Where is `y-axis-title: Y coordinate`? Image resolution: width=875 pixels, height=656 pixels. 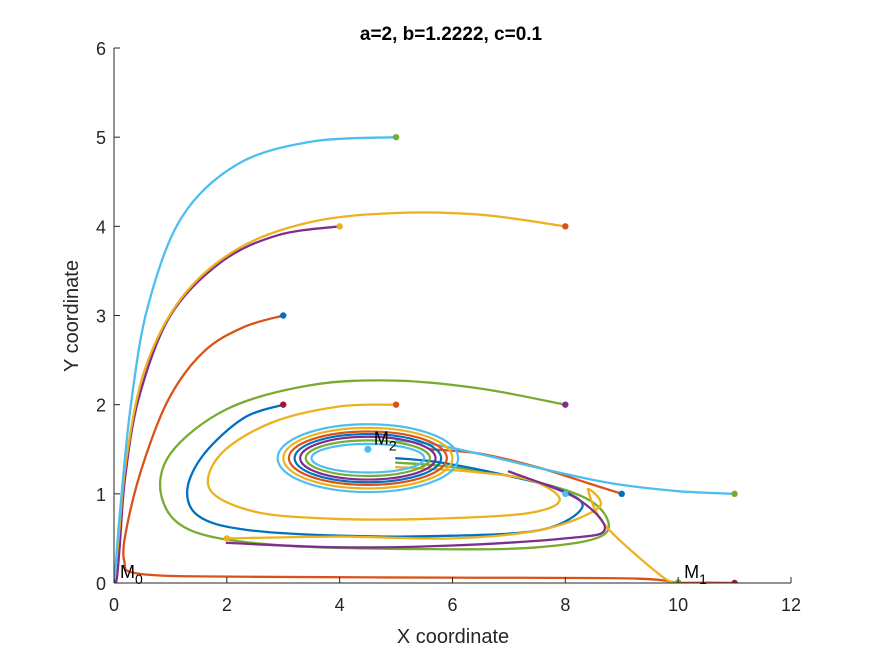 y-axis-title: Y coordinate is located at coordinates (72, 316).